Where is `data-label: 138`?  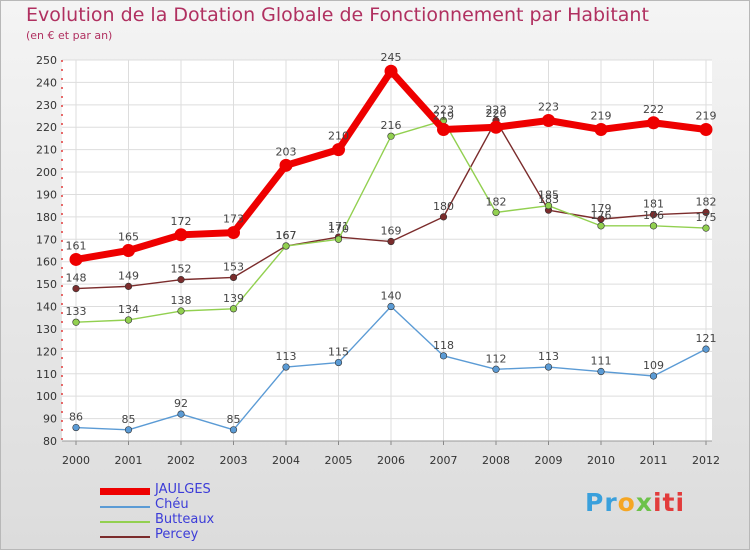 data-label: 138 is located at coordinates (181, 300).